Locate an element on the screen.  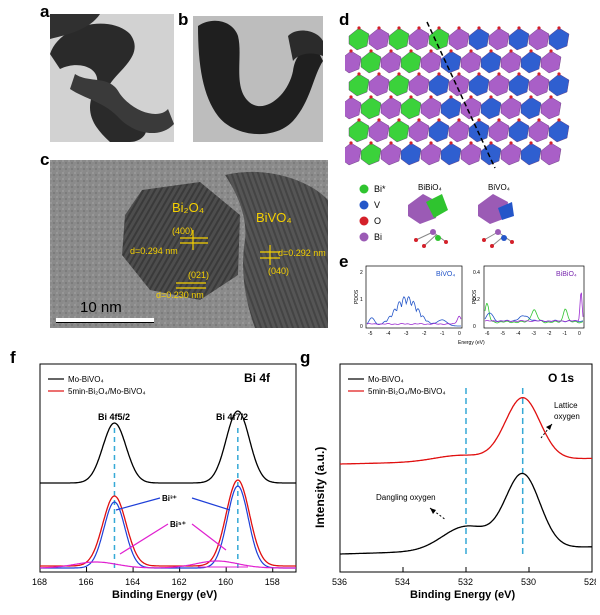
annot-bi3plus: Bi³⁺ is located at coordinates (169, 498).